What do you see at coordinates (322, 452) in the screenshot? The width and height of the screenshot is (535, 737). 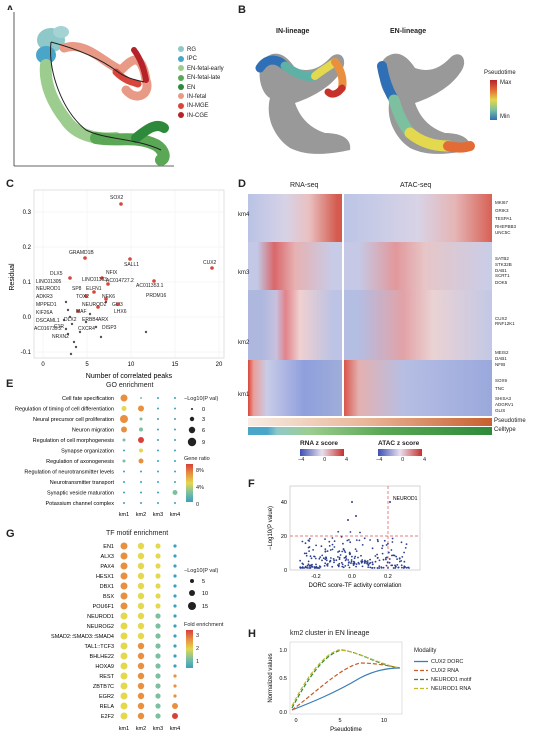 I see `rna-scale-bar` at bounding box center [322, 452].